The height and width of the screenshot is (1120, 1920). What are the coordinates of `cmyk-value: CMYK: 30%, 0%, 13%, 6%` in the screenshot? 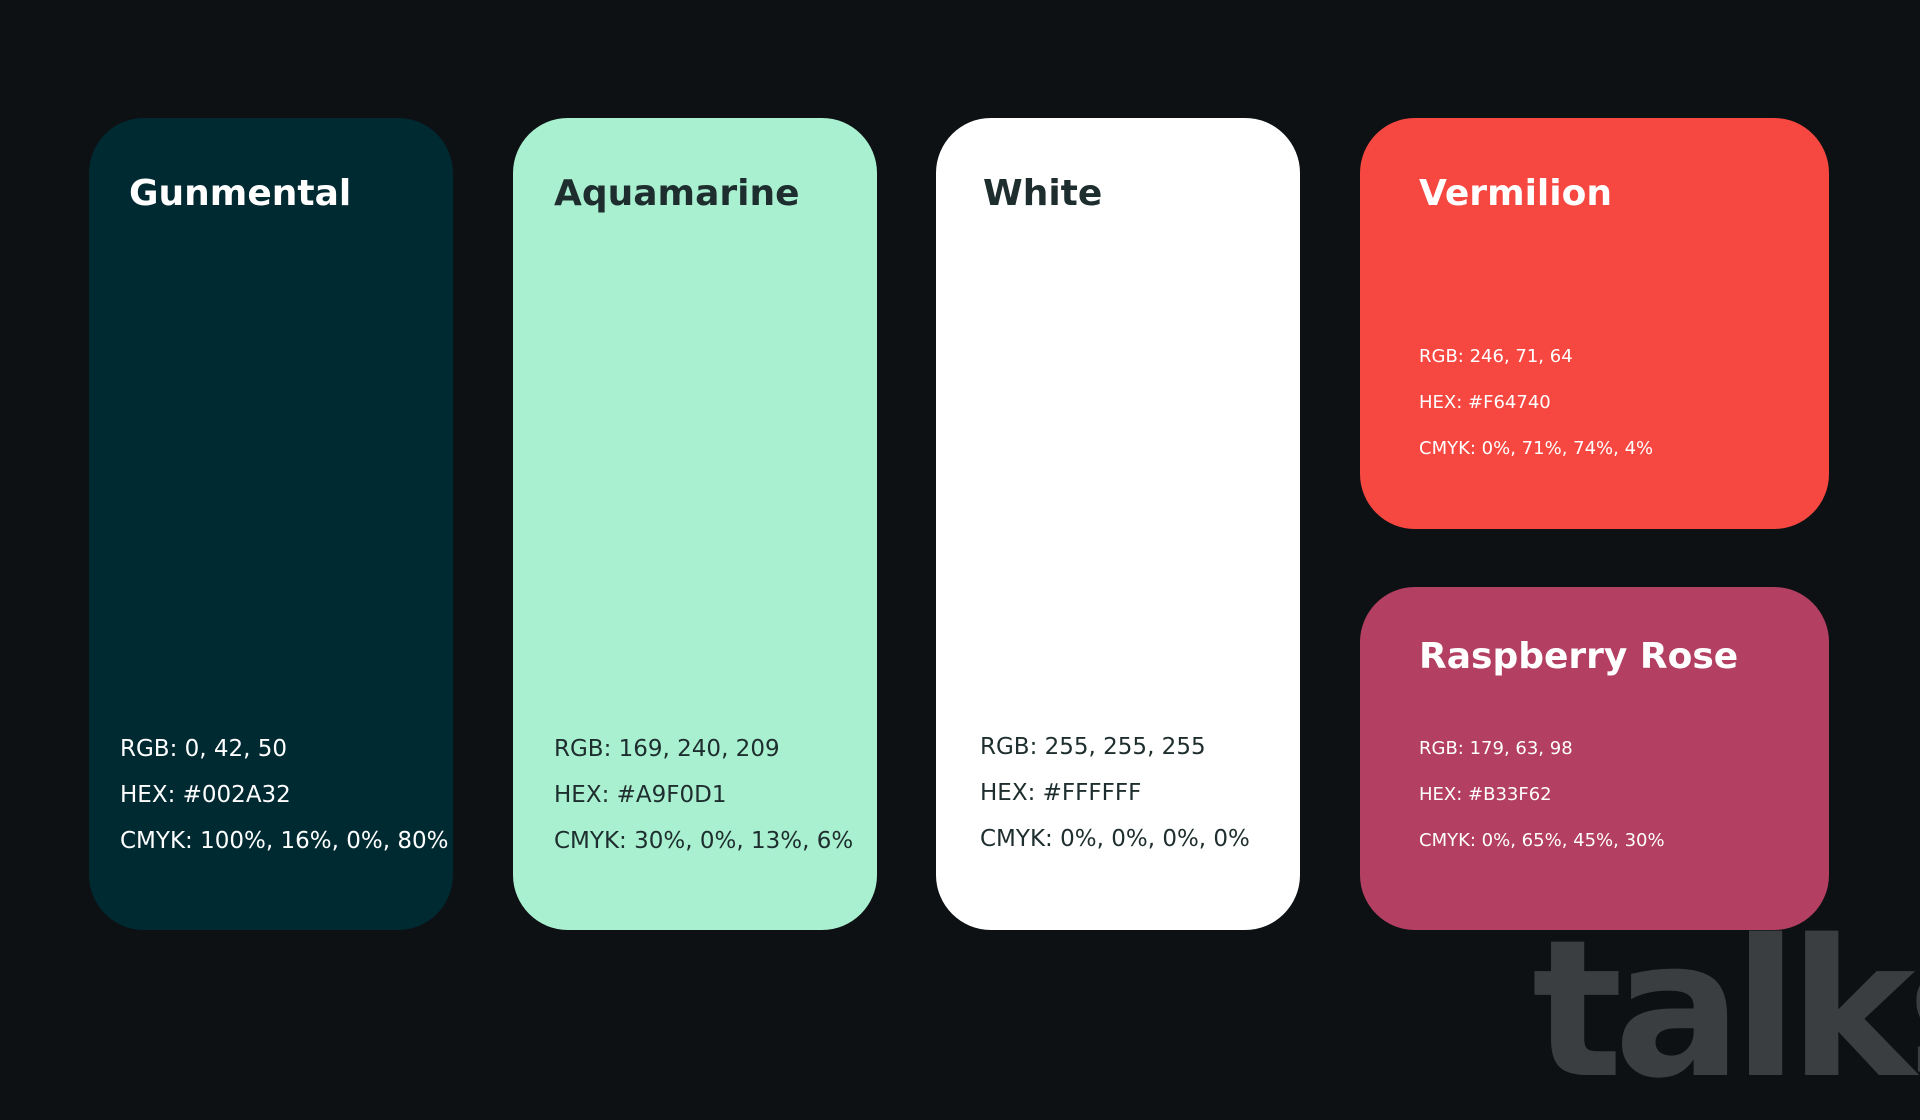 It's located at (704, 841).